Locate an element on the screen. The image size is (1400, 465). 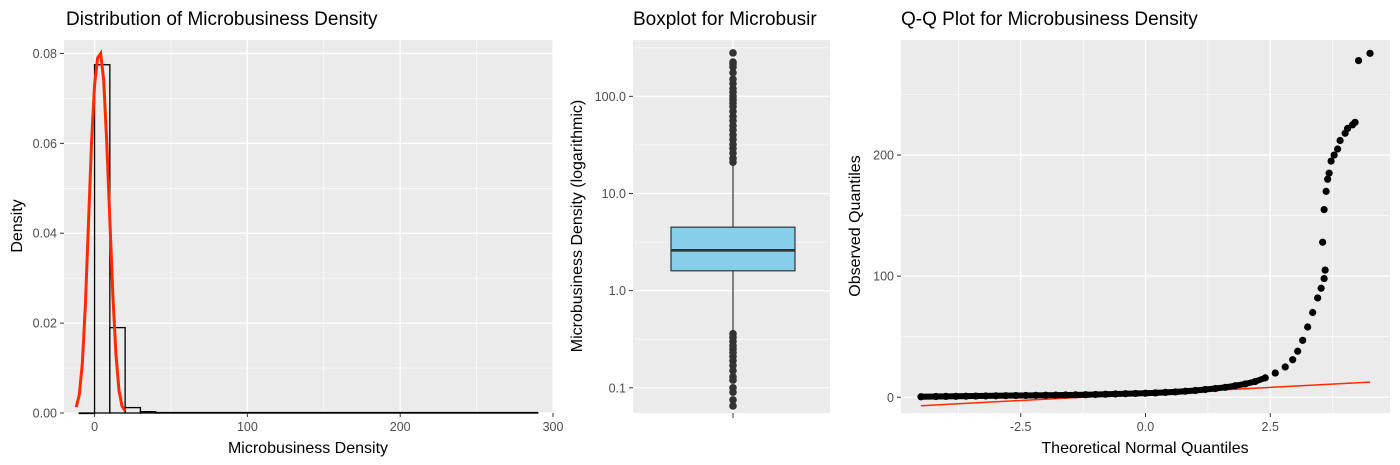
boxplot-y-tick-label-3: 100.0 is located at coordinates (610, 97).